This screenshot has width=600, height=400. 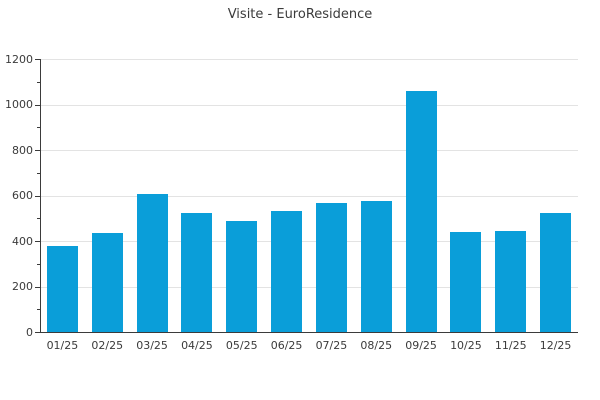 I want to click on chart-title: Visite - EuroResidence, so click(x=300, y=14).